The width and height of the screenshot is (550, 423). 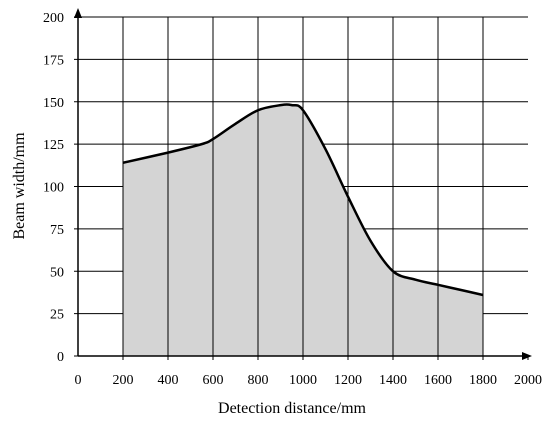 What do you see at coordinates (60, 357) in the screenshot?
I see `y-tick-label-0: 0` at bounding box center [60, 357].